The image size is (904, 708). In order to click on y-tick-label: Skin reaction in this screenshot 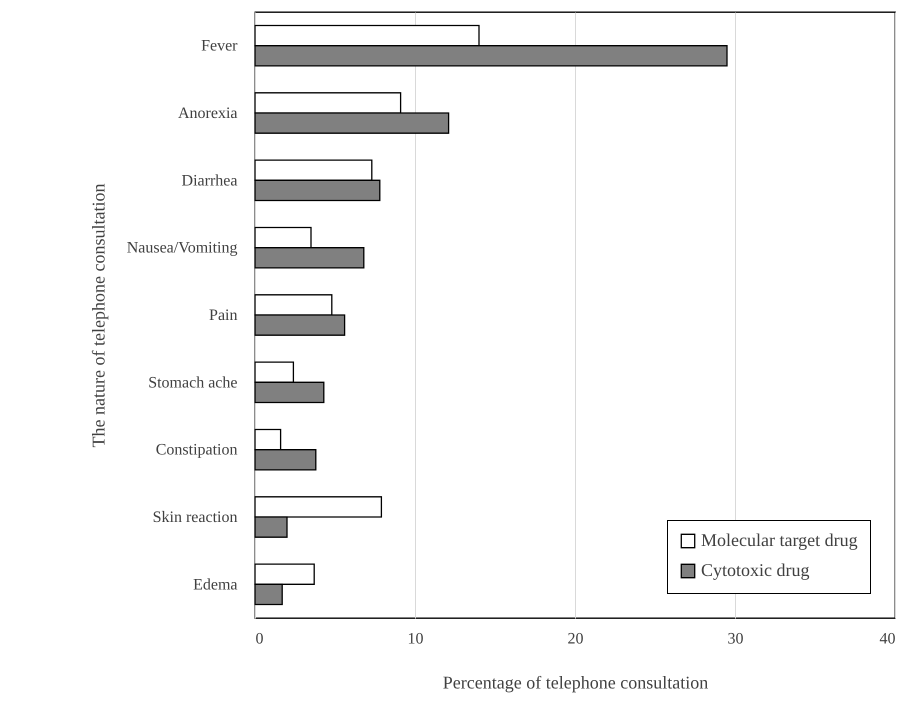, I will do `click(195, 517)`.